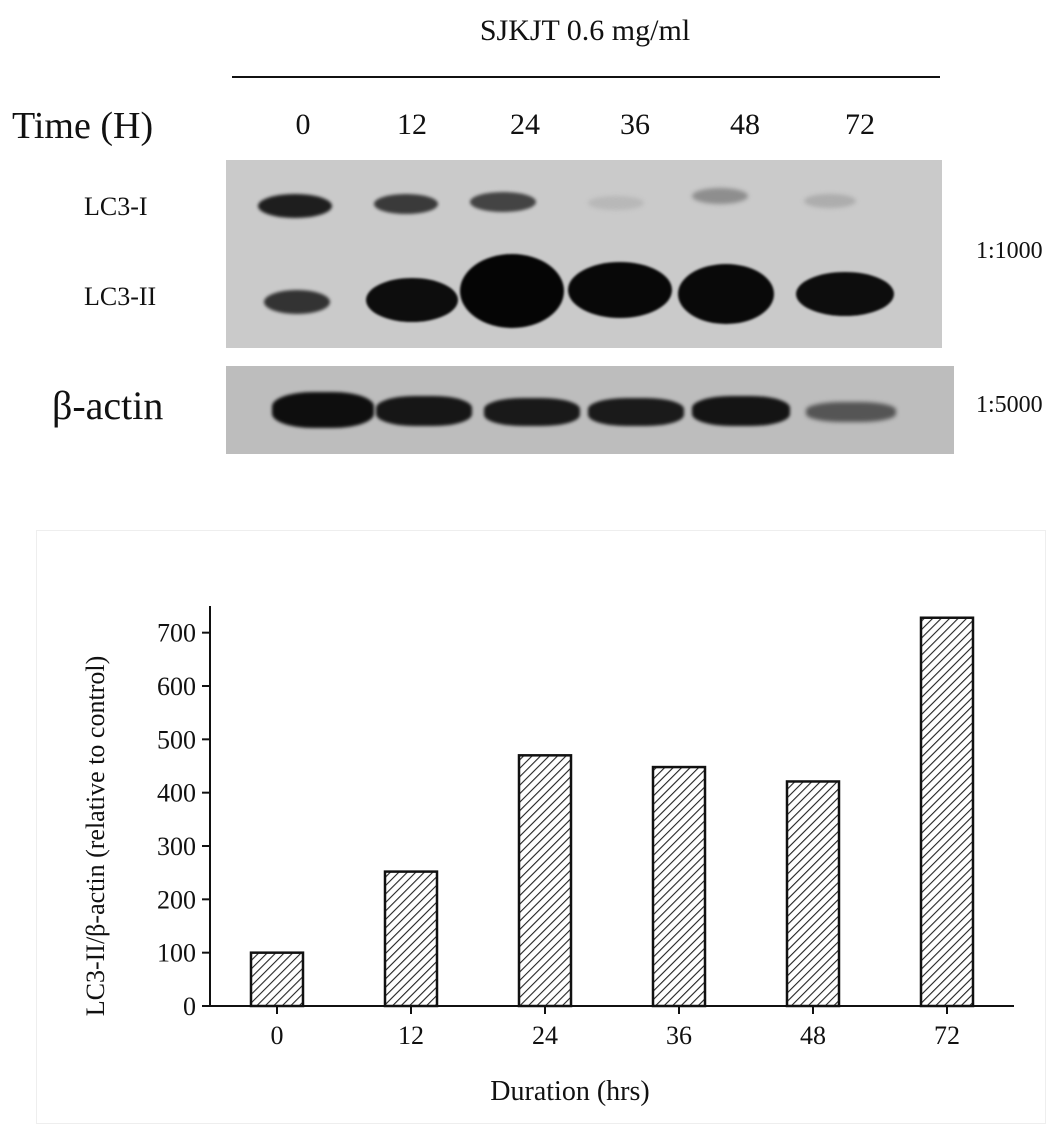  What do you see at coordinates (1009, 251) in the screenshot?
I see `lc3-dilution-label: 1:1000` at bounding box center [1009, 251].